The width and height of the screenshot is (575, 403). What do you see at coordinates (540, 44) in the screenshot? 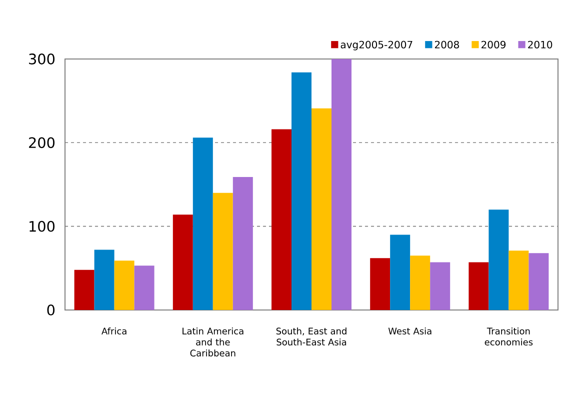
I see `legend-label: 2010` at bounding box center [540, 44].